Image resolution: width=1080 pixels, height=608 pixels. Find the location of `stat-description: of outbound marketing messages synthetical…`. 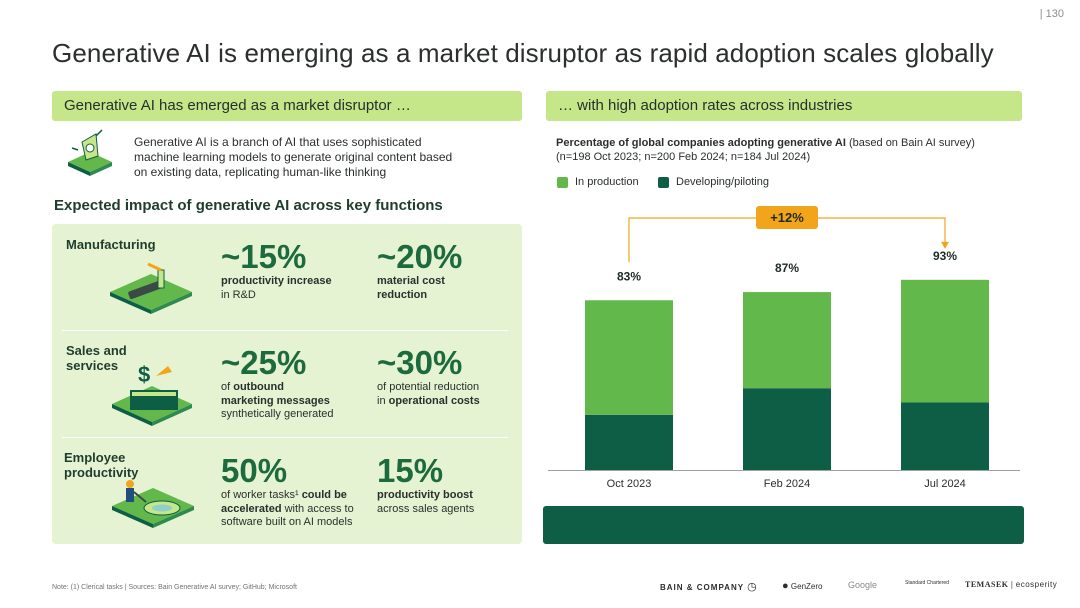

stat-description: of outbound marketing messages synthetical… is located at coordinates (277, 400).